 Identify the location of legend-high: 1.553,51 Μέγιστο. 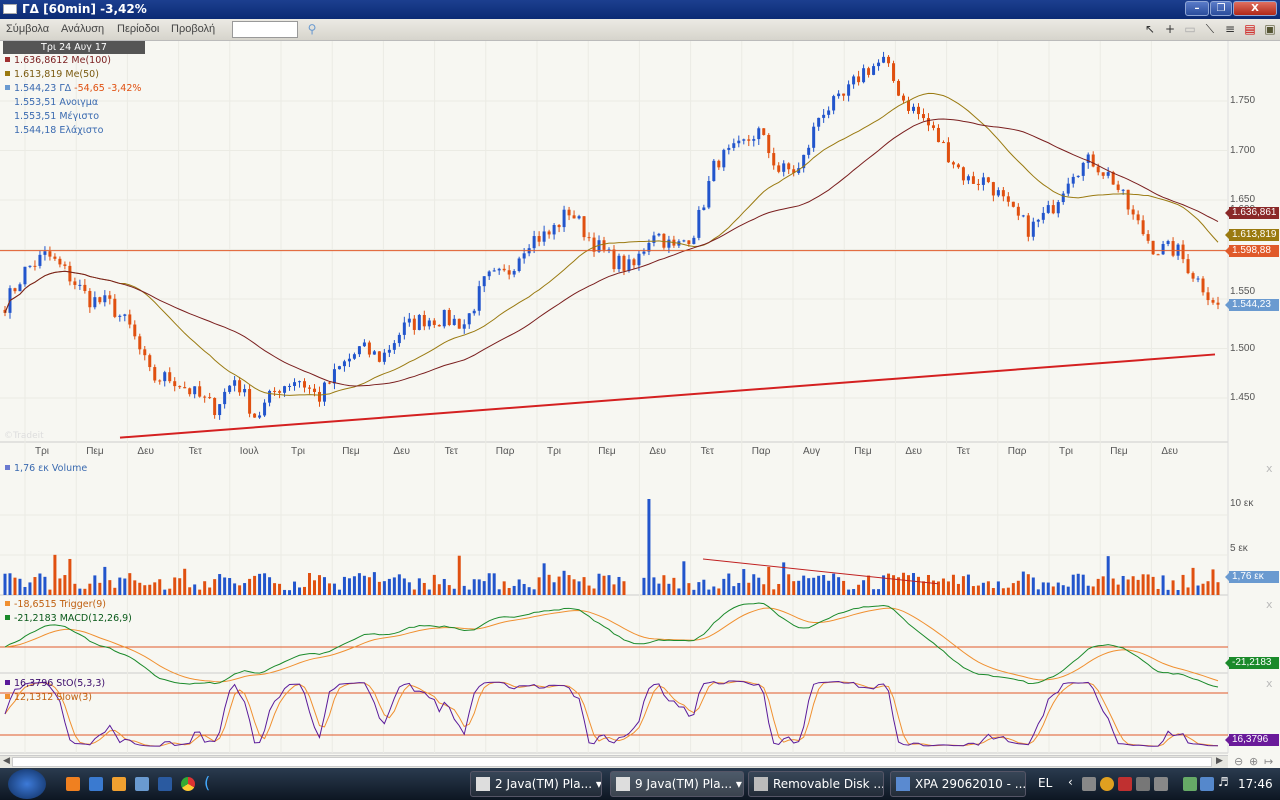
(57, 116).